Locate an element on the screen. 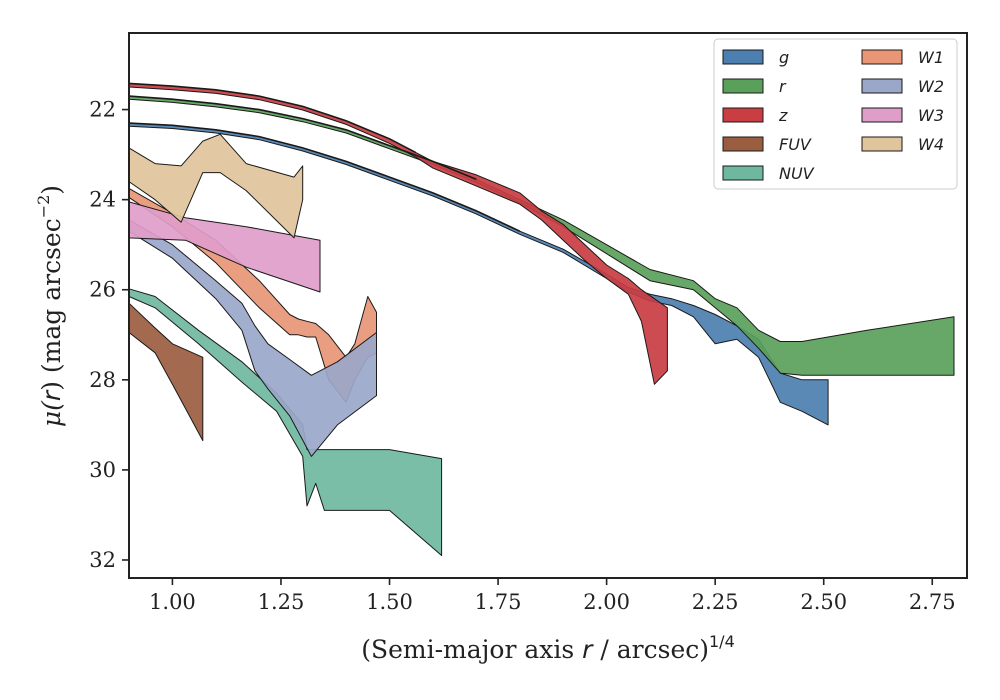 This screenshot has width=1000, height=700. x-tick-label: 2.00 is located at coordinates (606, 602).